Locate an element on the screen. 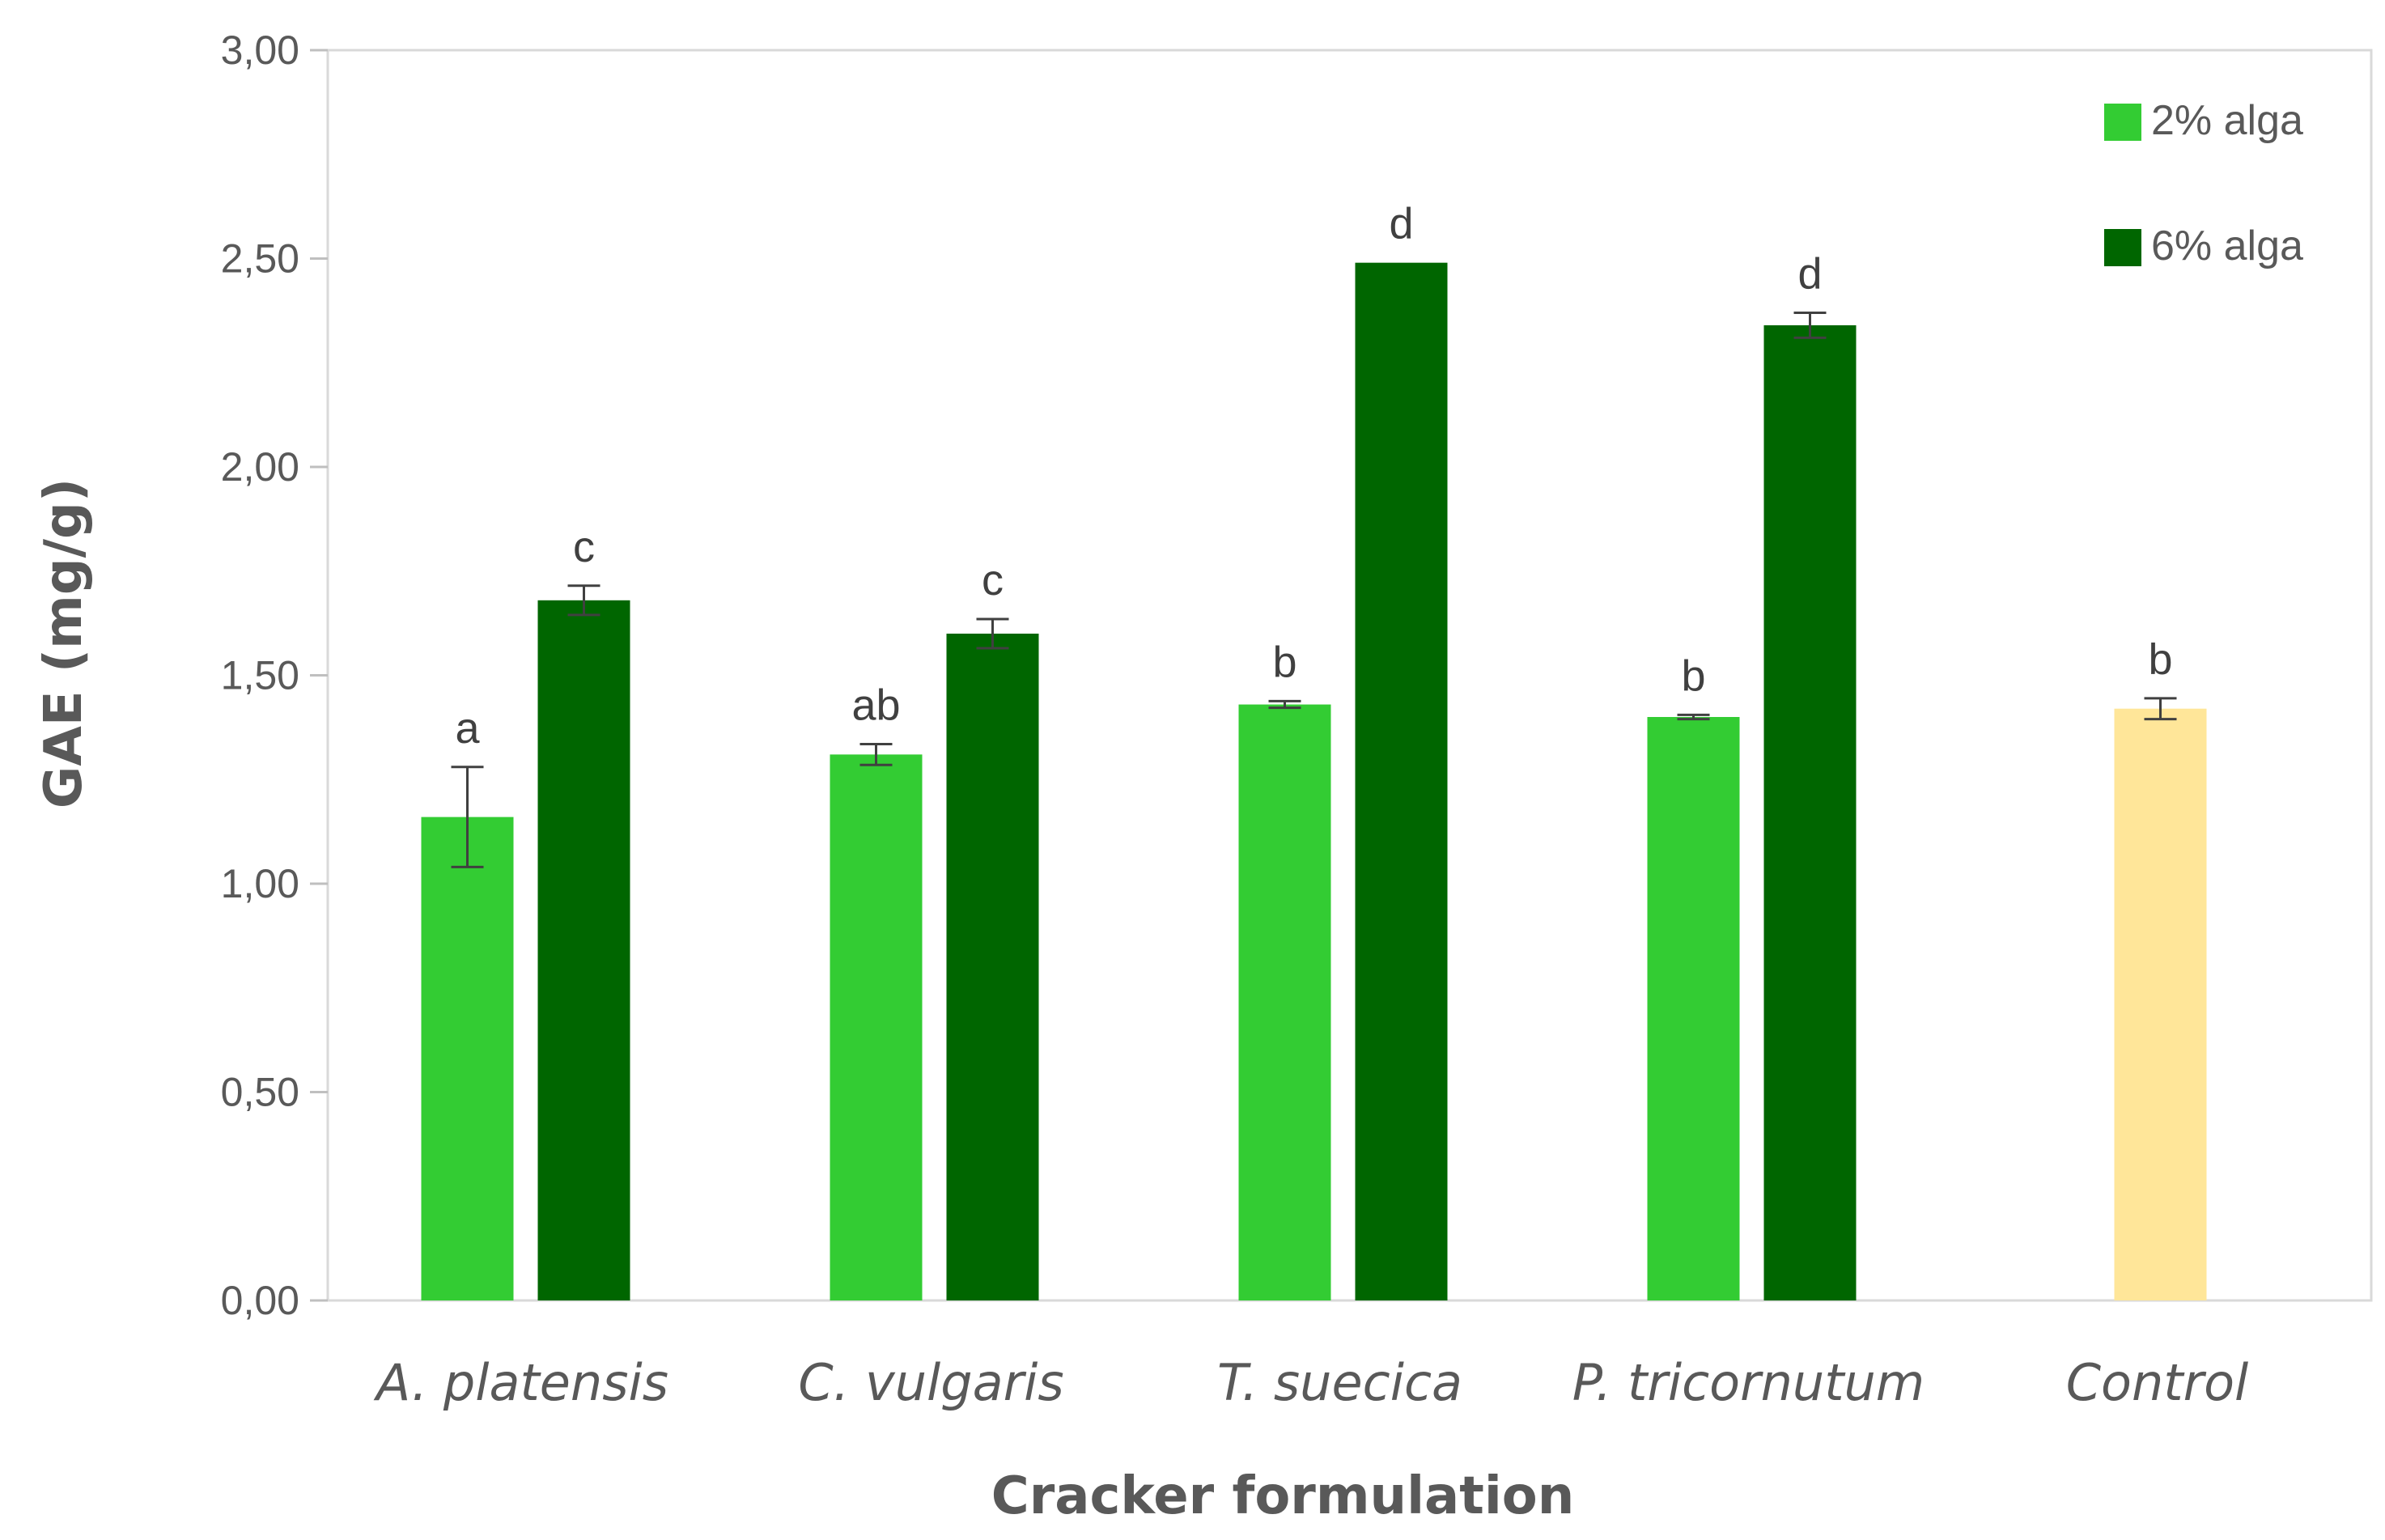 The image size is (2385, 1540). y-tick-label: 2,50 is located at coordinates (260, 259).